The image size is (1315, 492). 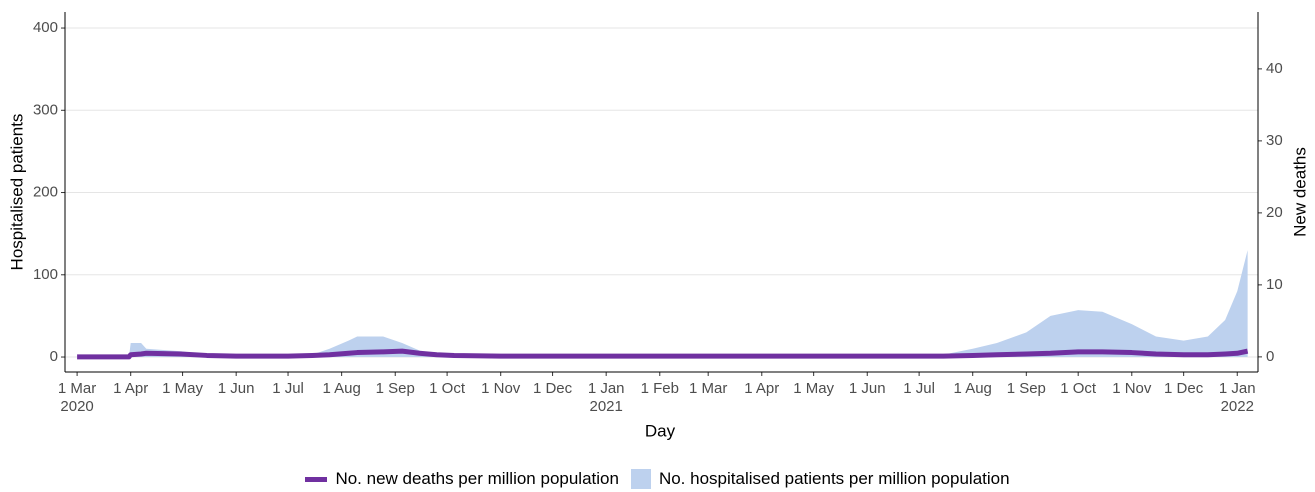 What do you see at coordinates (45, 192) in the screenshot?
I see `y-tick-label: 200` at bounding box center [45, 192].